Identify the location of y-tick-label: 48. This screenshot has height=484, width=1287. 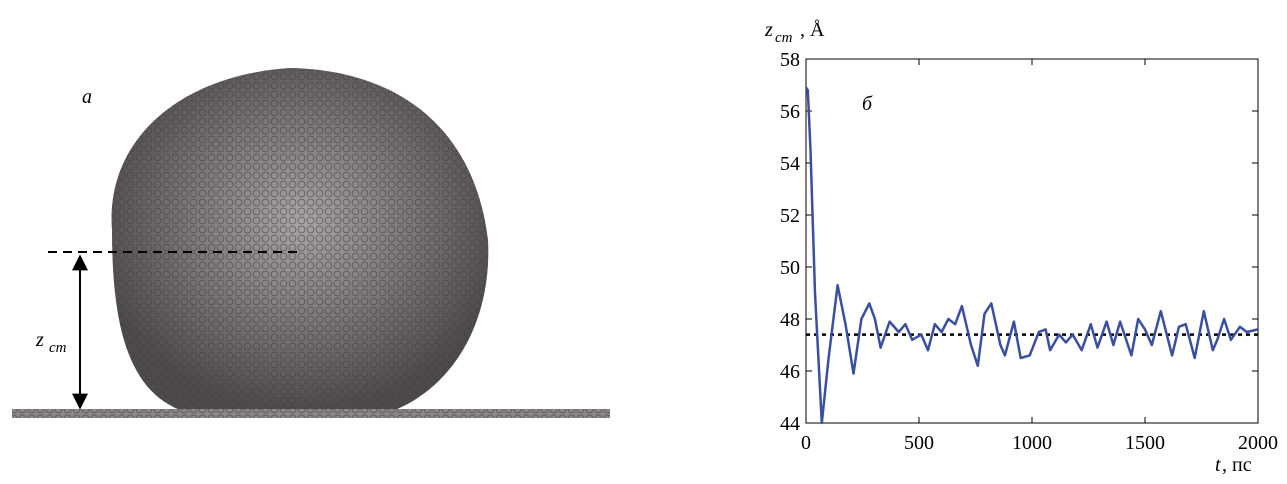
(790, 320).